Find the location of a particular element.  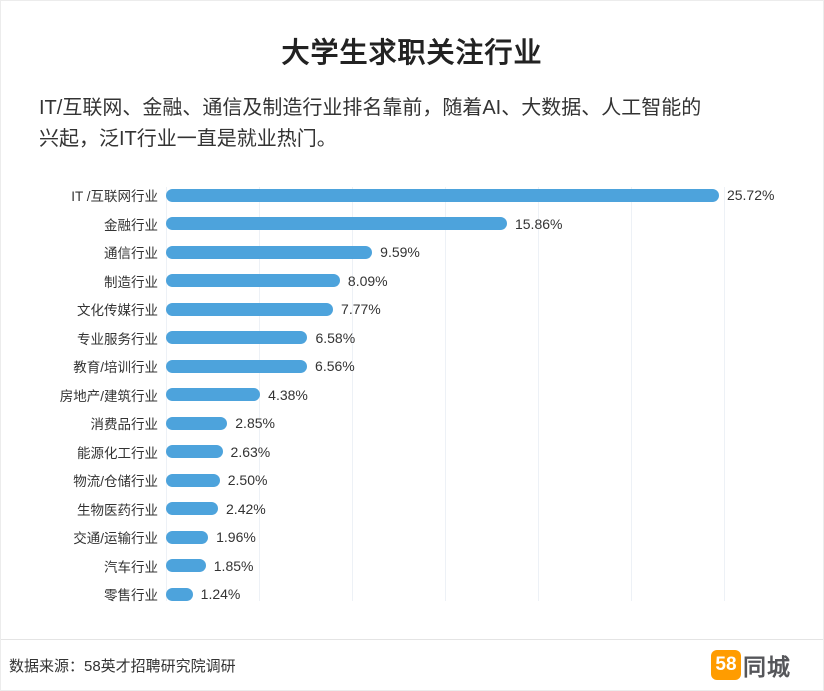

category-label: 消费品行业 is located at coordinates (124, 425).